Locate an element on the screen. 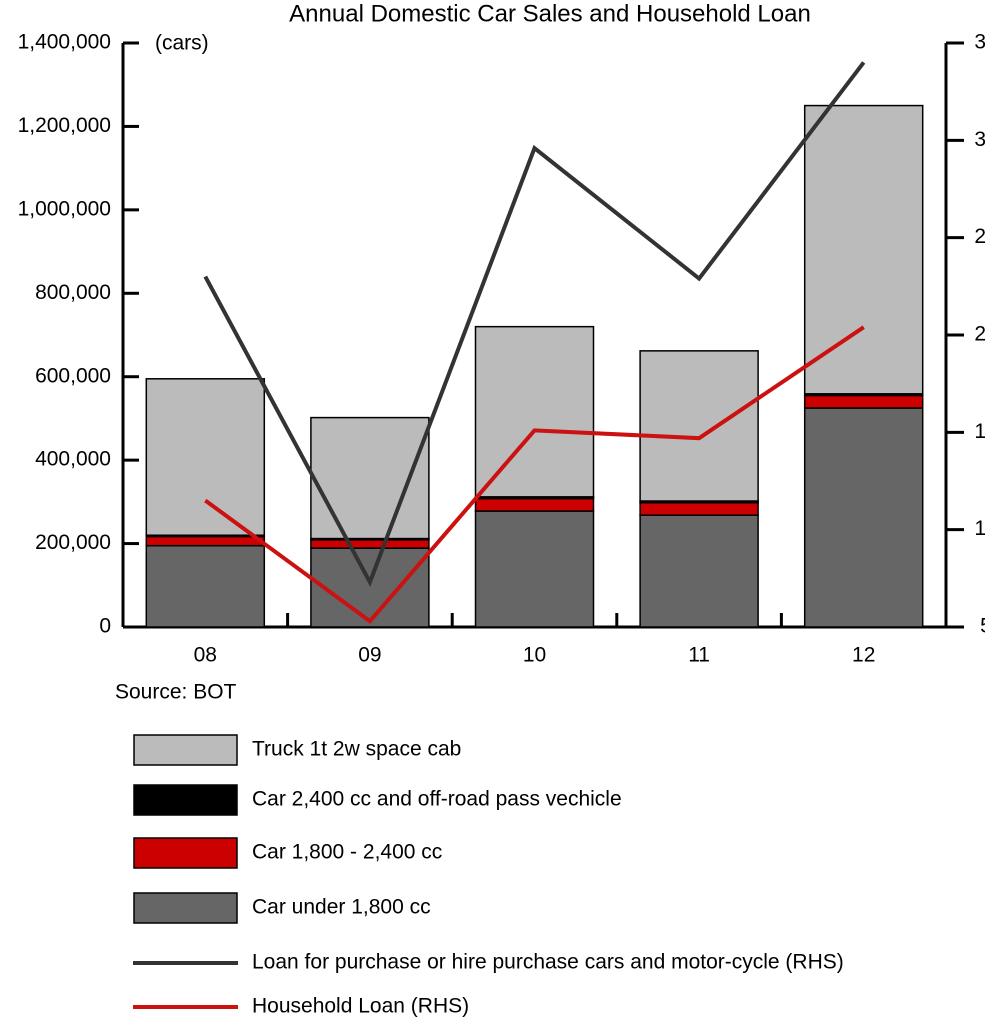 The height and width of the screenshot is (1021, 985). legend-label: Car 1,800 - 2,400 cc is located at coordinates (347, 852).